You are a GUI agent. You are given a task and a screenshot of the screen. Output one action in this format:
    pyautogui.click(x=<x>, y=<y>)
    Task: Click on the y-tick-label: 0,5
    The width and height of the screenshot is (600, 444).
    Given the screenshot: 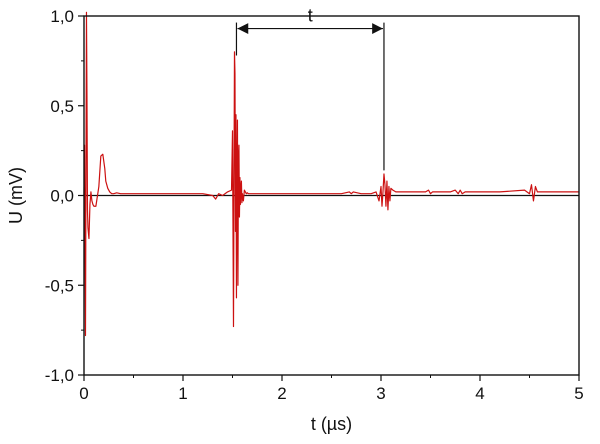 What is the action you would take?
    pyautogui.click(x=62, y=106)
    